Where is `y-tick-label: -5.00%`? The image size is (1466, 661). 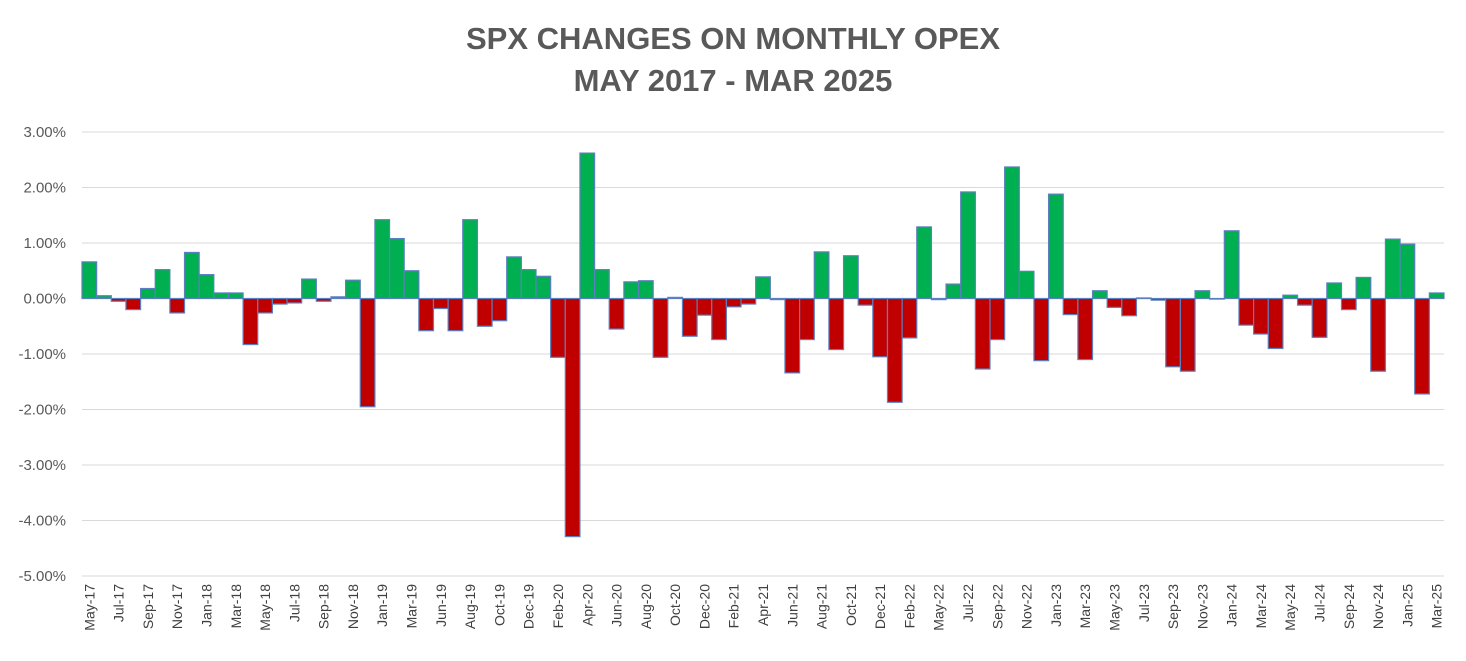
y-tick-label: -5.00% is located at coordinates (42, 576).